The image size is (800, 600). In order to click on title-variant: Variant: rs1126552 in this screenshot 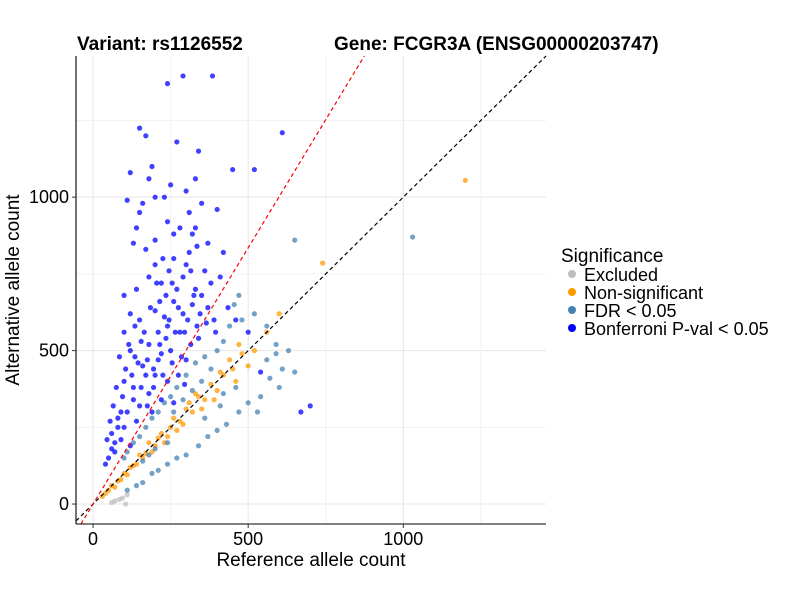, I will do `click(160, 44)`.